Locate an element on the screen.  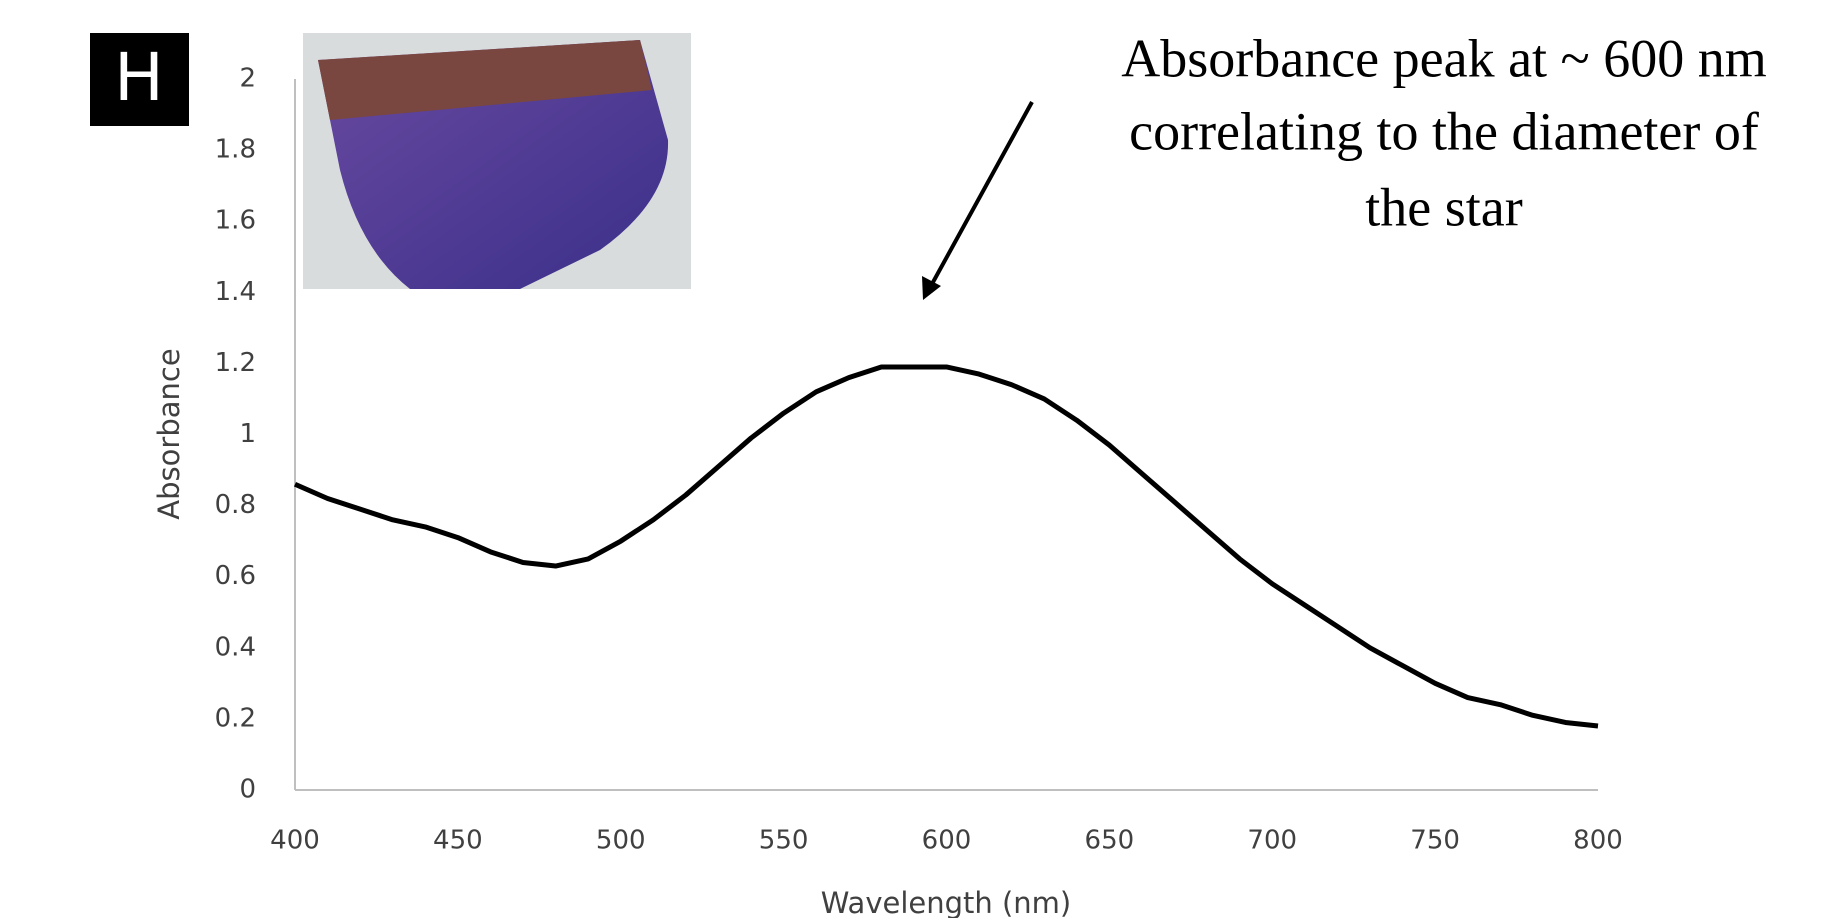
x-tick-label: 550 is located at coordinates (784, 841).